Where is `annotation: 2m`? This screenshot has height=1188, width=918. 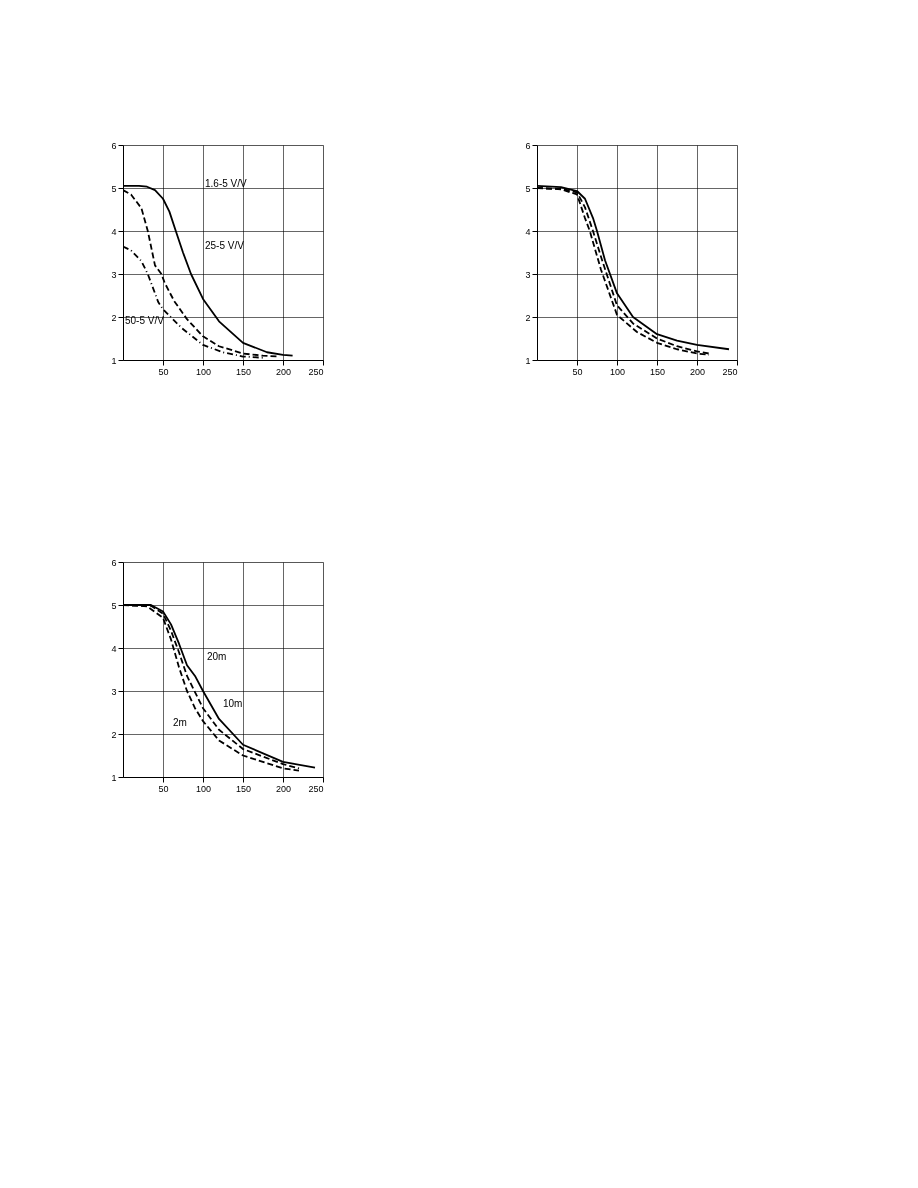
annotation: 2m is located at coordinates (180, 723).